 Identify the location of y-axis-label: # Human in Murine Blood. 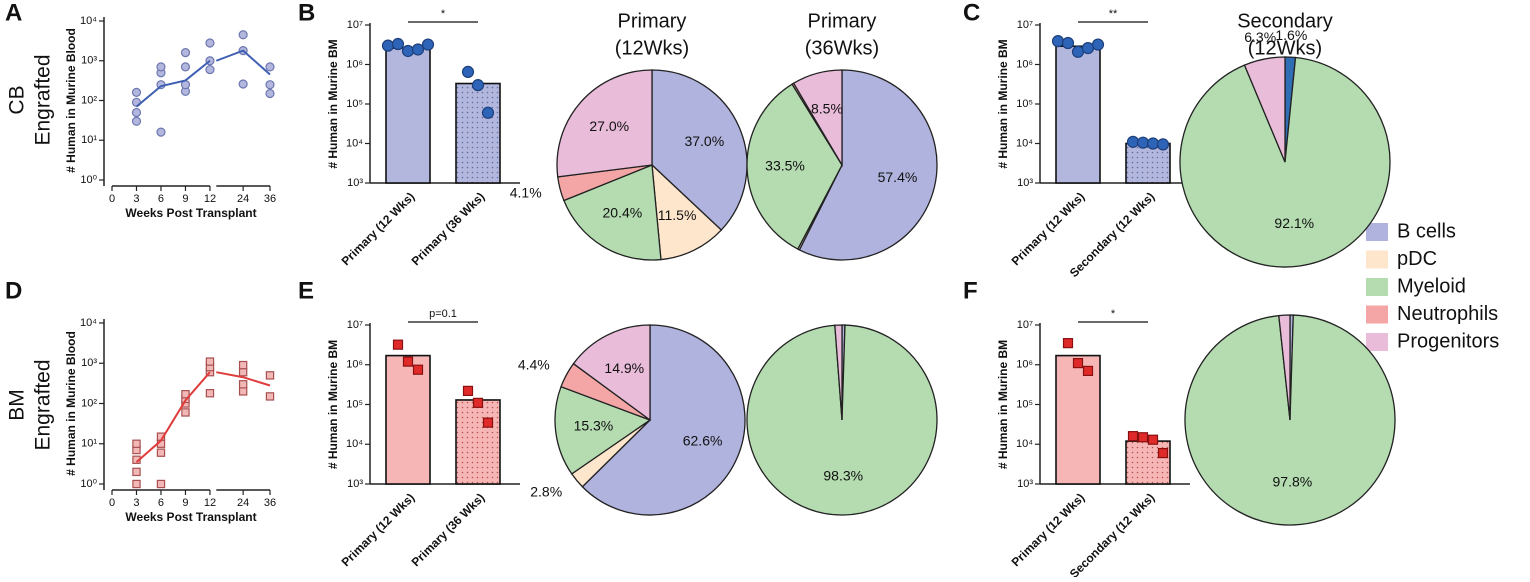
(71, 100).